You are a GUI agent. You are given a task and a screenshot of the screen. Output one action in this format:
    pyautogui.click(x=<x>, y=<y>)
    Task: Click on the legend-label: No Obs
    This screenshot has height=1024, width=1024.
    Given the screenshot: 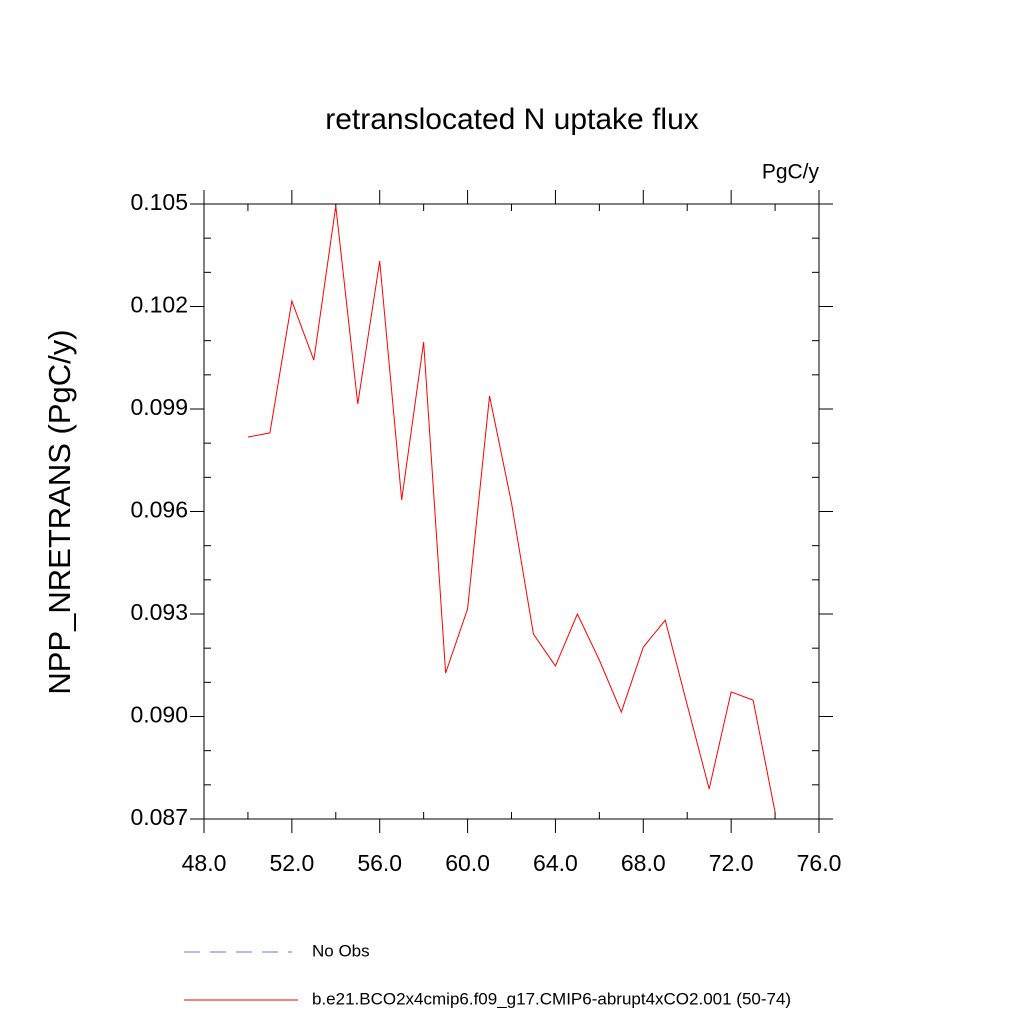 What is the action you would take?
    pyautogui.click(x=341, y=950)
    